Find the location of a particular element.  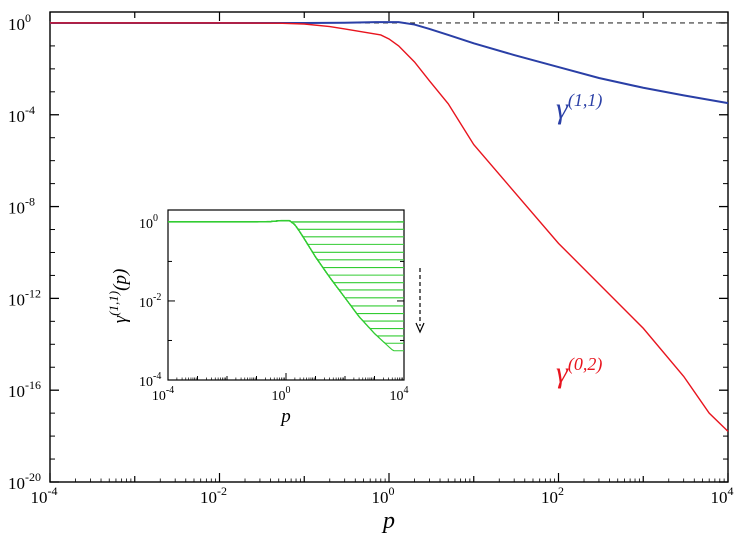

inset-x-tick-label: 10⁰ is located at coordinates (281, 394).